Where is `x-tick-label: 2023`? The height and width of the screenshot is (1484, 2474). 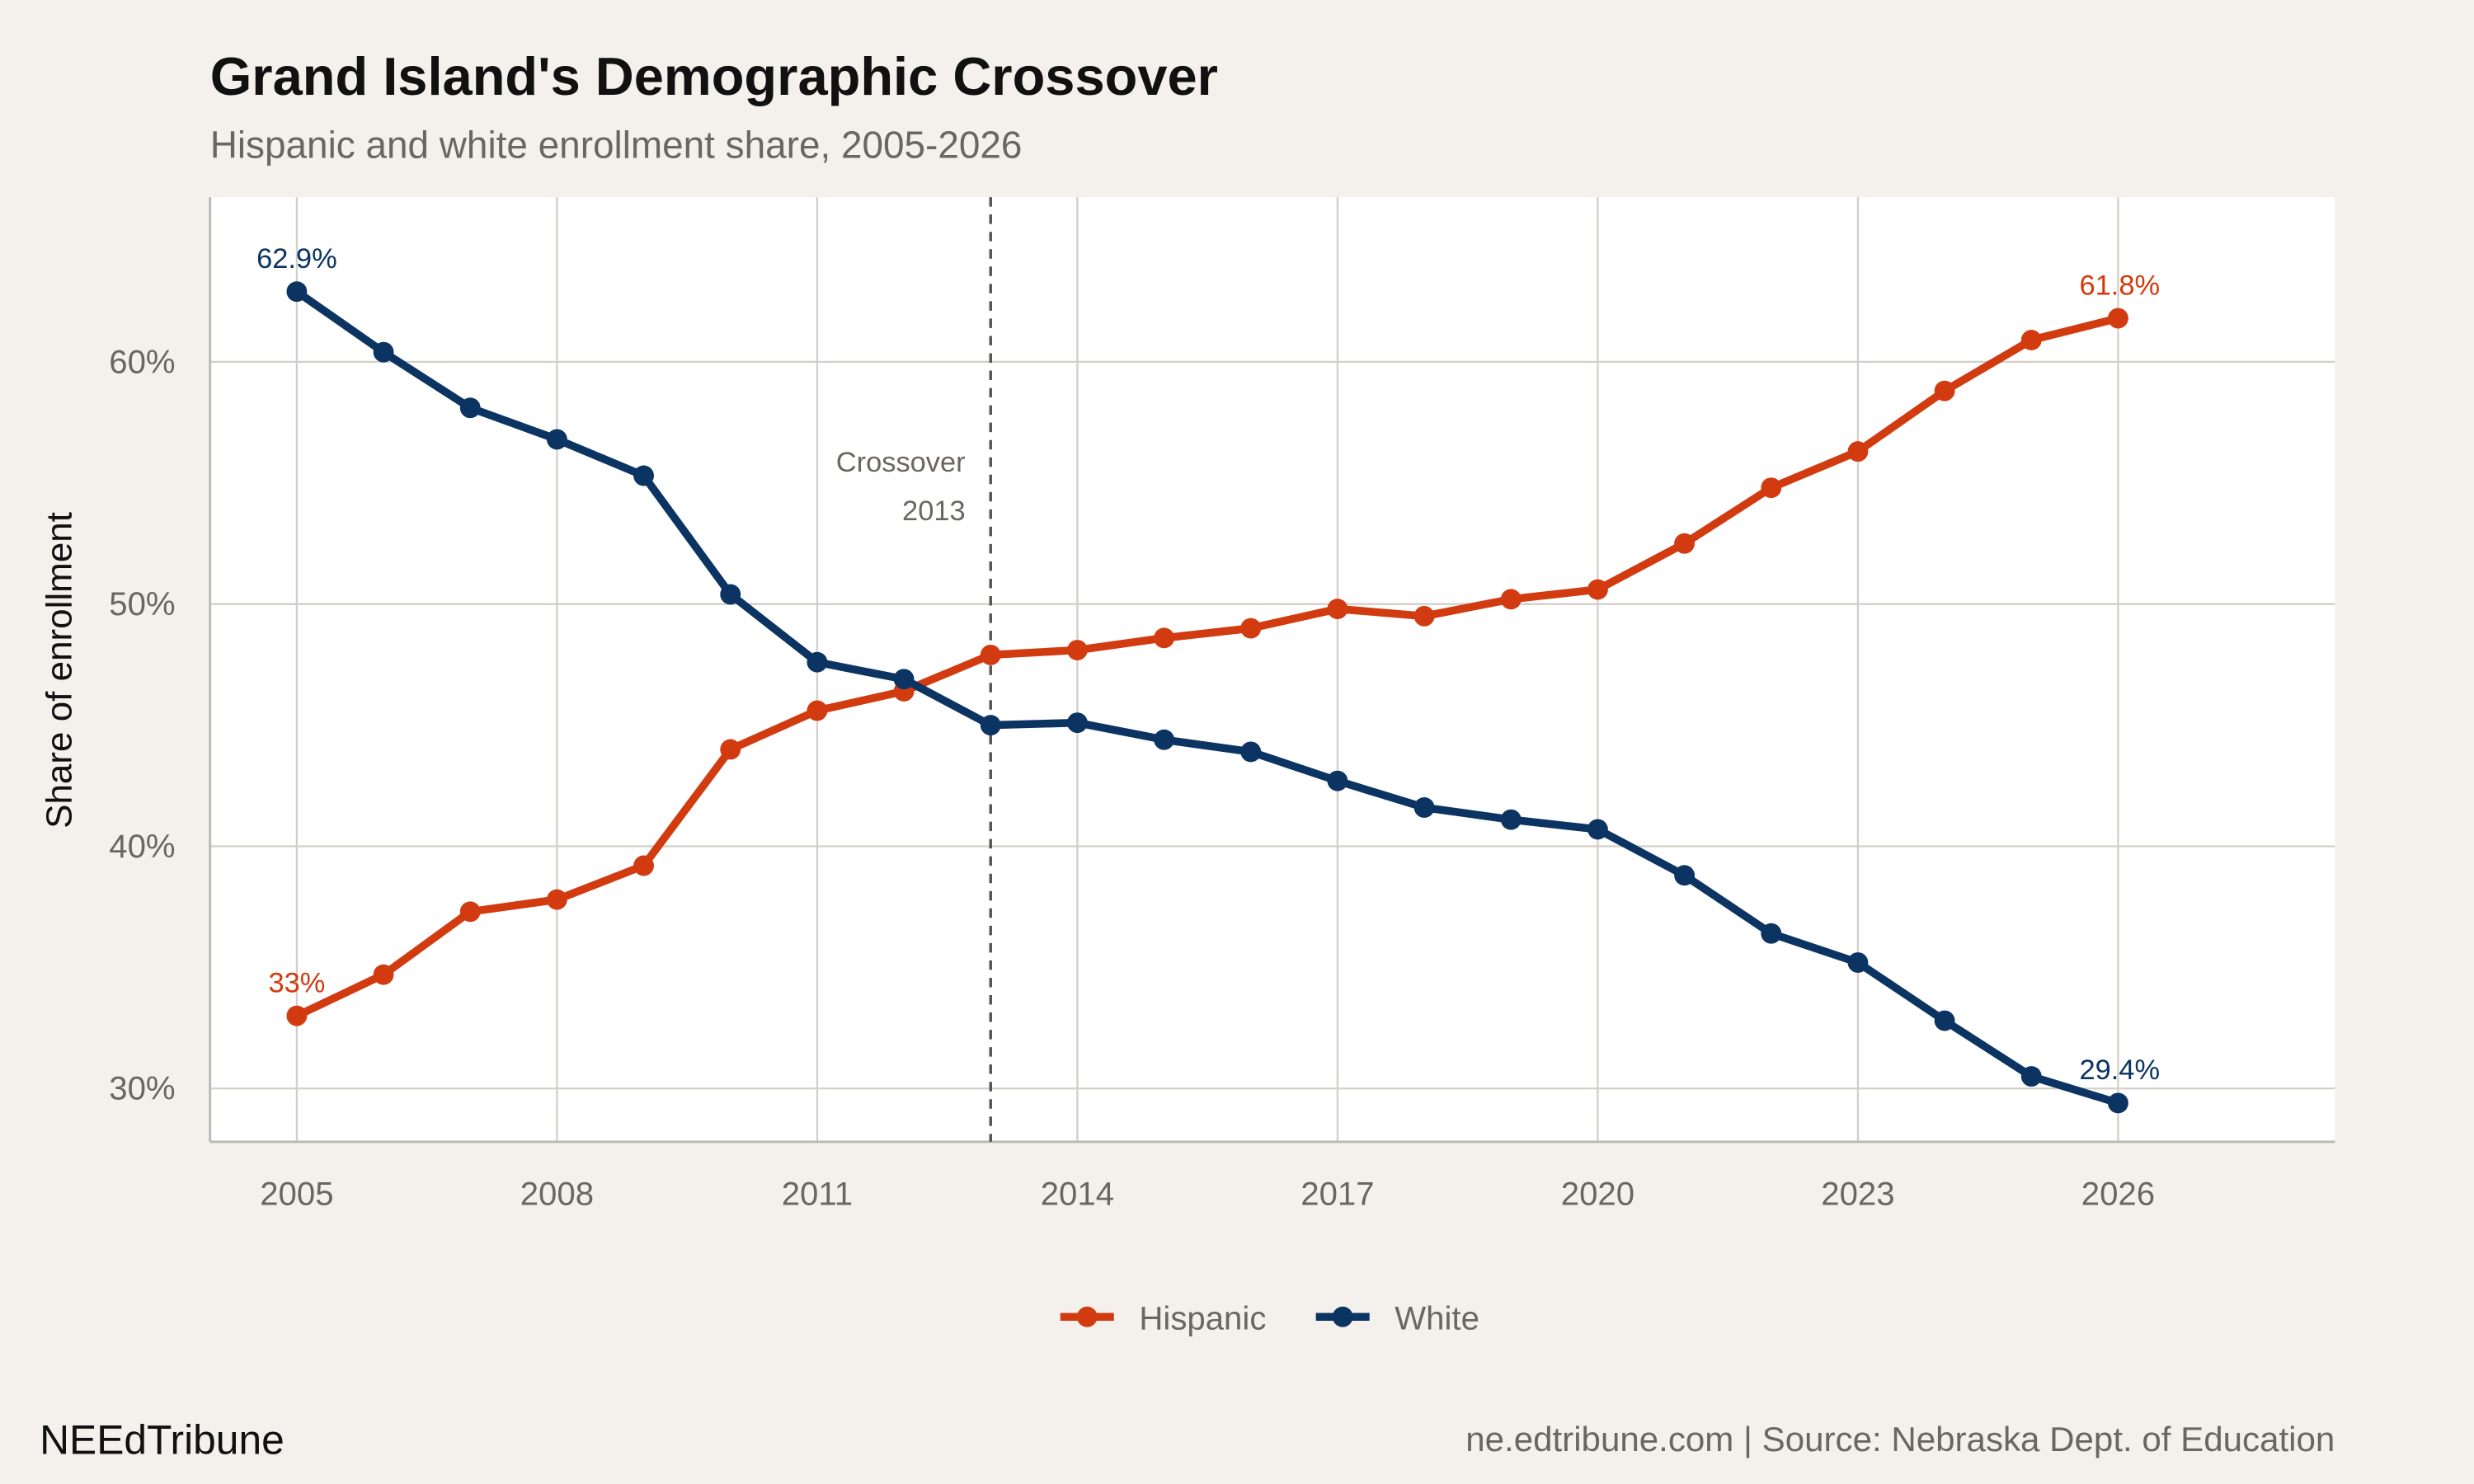
x-tick-label: 2023 is located at coordinates (1857, 1193).